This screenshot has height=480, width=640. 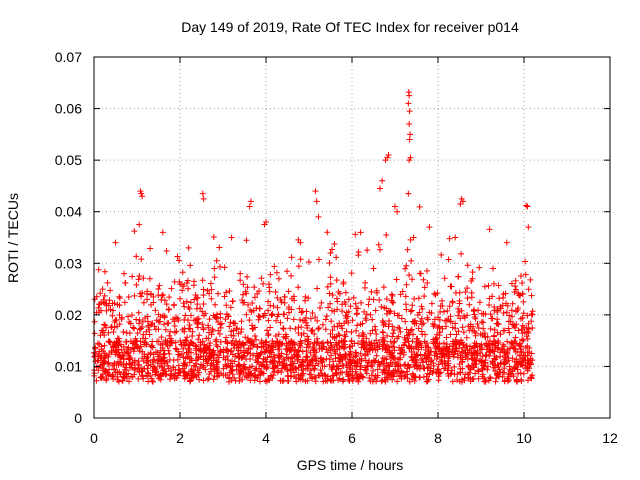 What do you see at coordinates (438, 438) in the screenshot?
I see `x-tick-label: 8` at bounding box center [438, 438].